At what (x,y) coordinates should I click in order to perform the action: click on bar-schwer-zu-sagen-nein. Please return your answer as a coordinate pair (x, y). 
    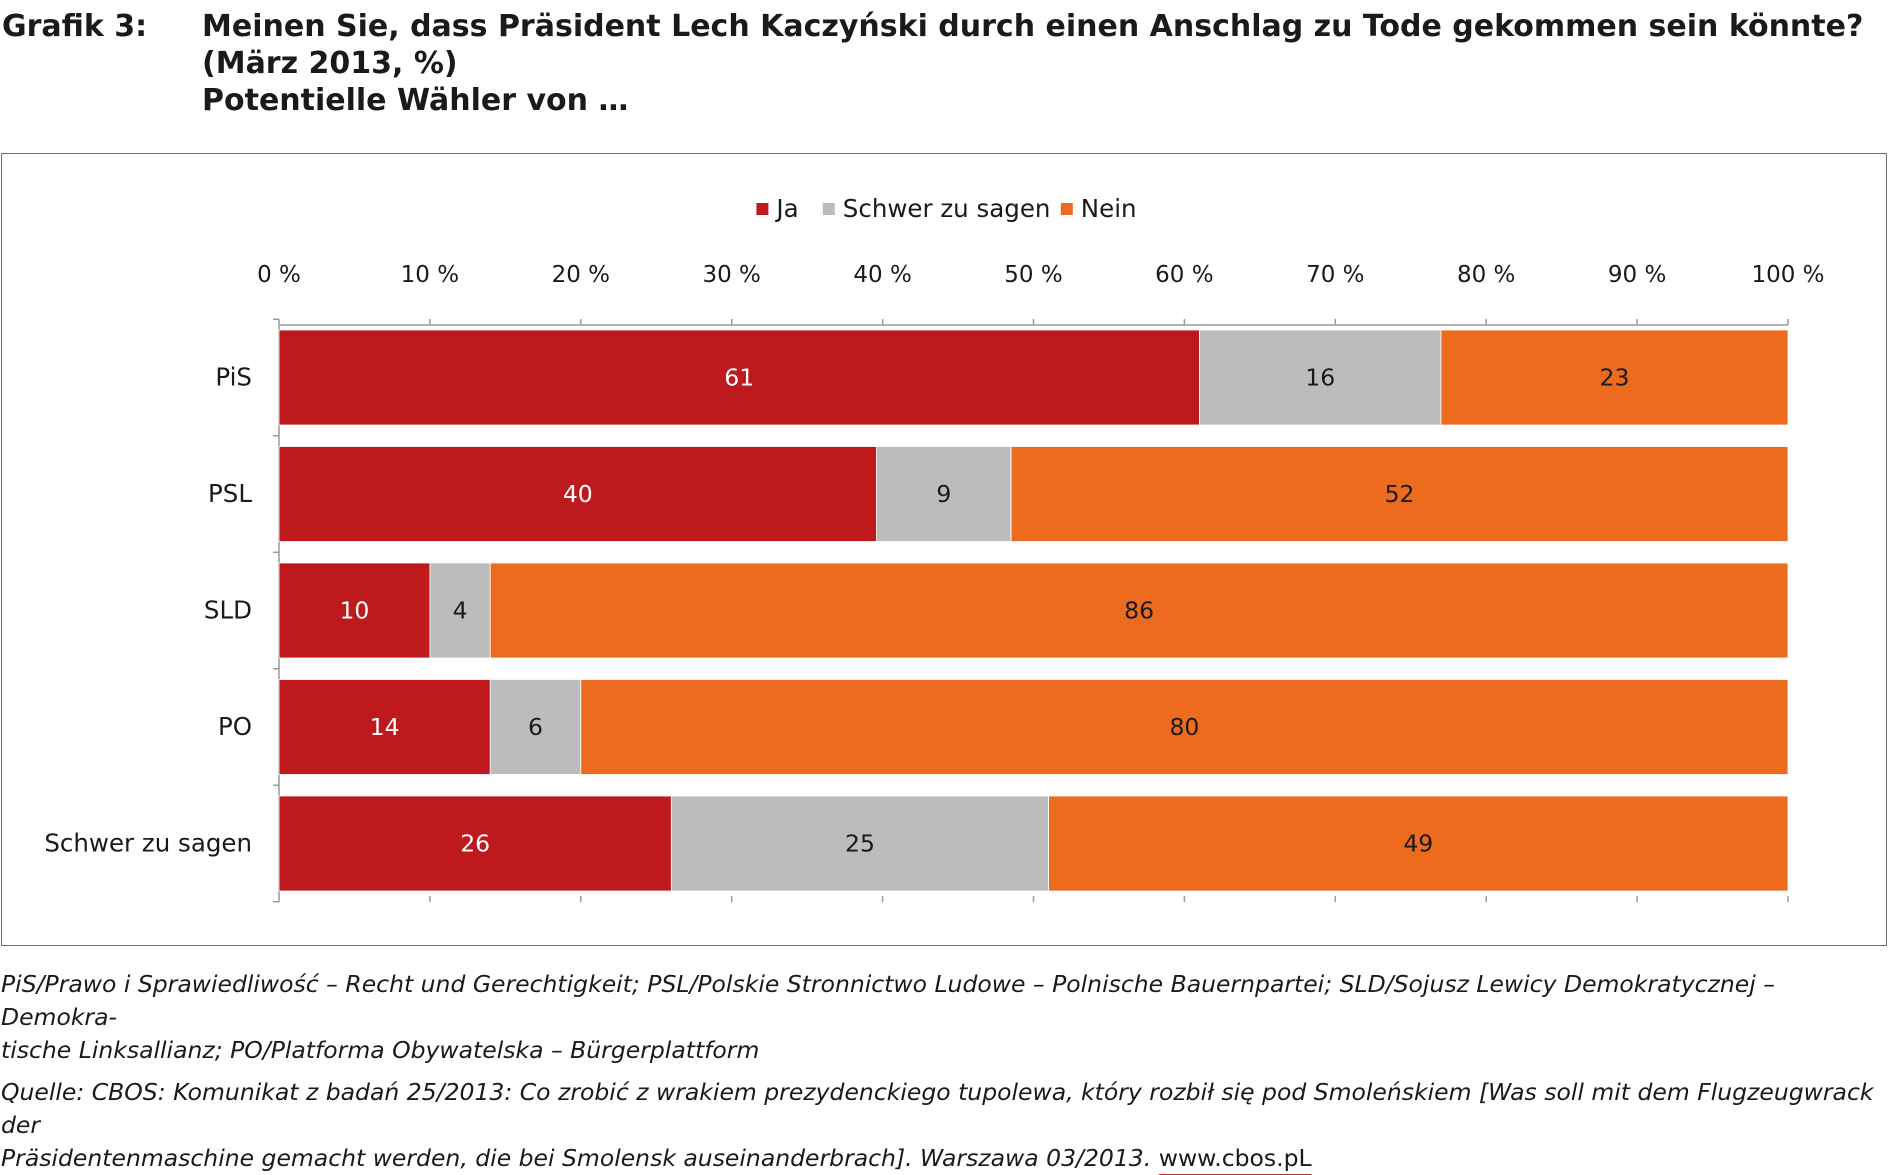
    Looking at the image, I should click on (1418, 843).